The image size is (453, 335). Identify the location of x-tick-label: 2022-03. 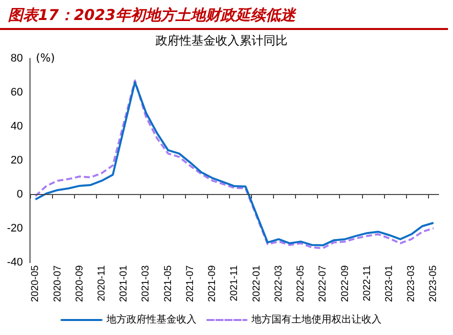
(278, 283).